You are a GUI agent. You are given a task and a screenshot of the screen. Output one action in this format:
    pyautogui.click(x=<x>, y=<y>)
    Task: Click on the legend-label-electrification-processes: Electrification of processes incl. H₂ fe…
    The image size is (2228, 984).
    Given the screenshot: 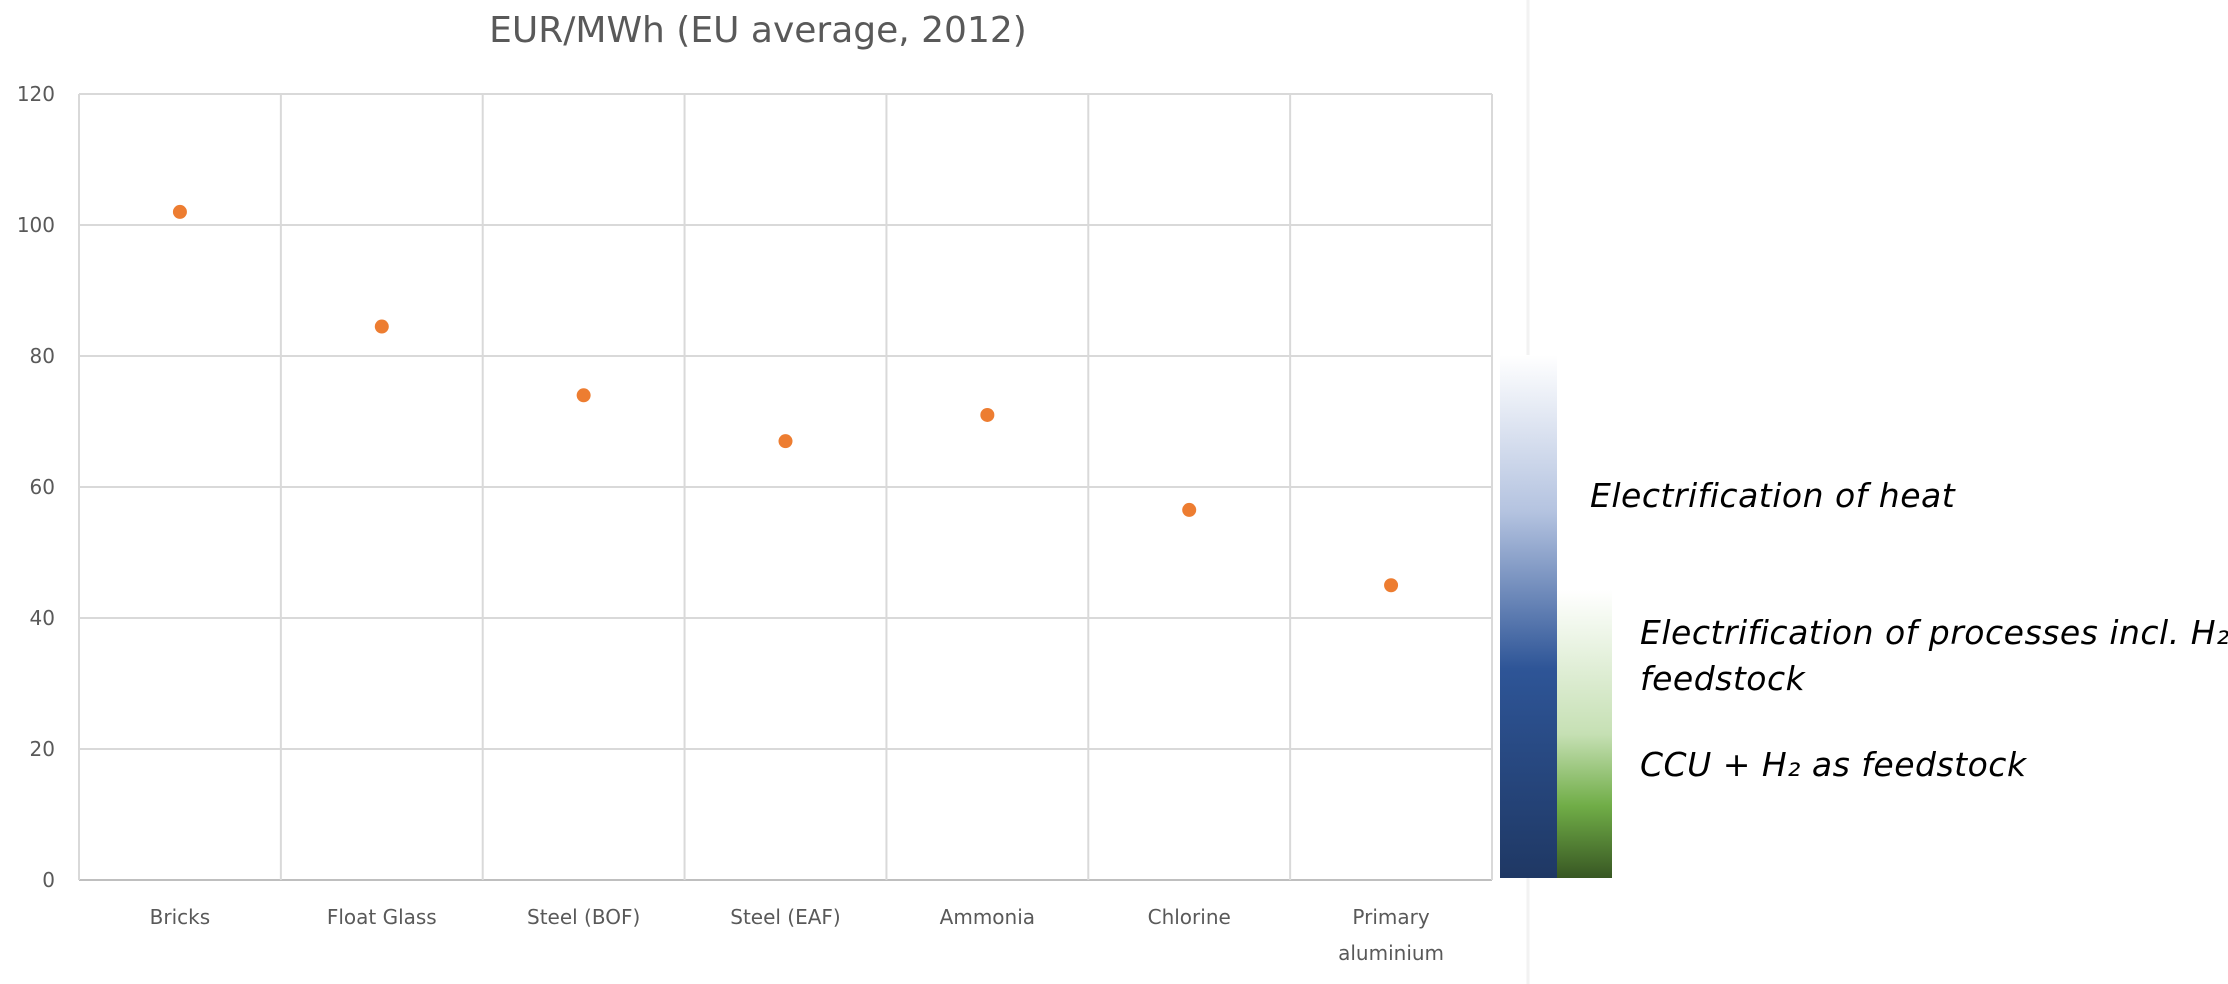 What is the action you would take?
    pyautogui.click(x=1934, y=656)
    